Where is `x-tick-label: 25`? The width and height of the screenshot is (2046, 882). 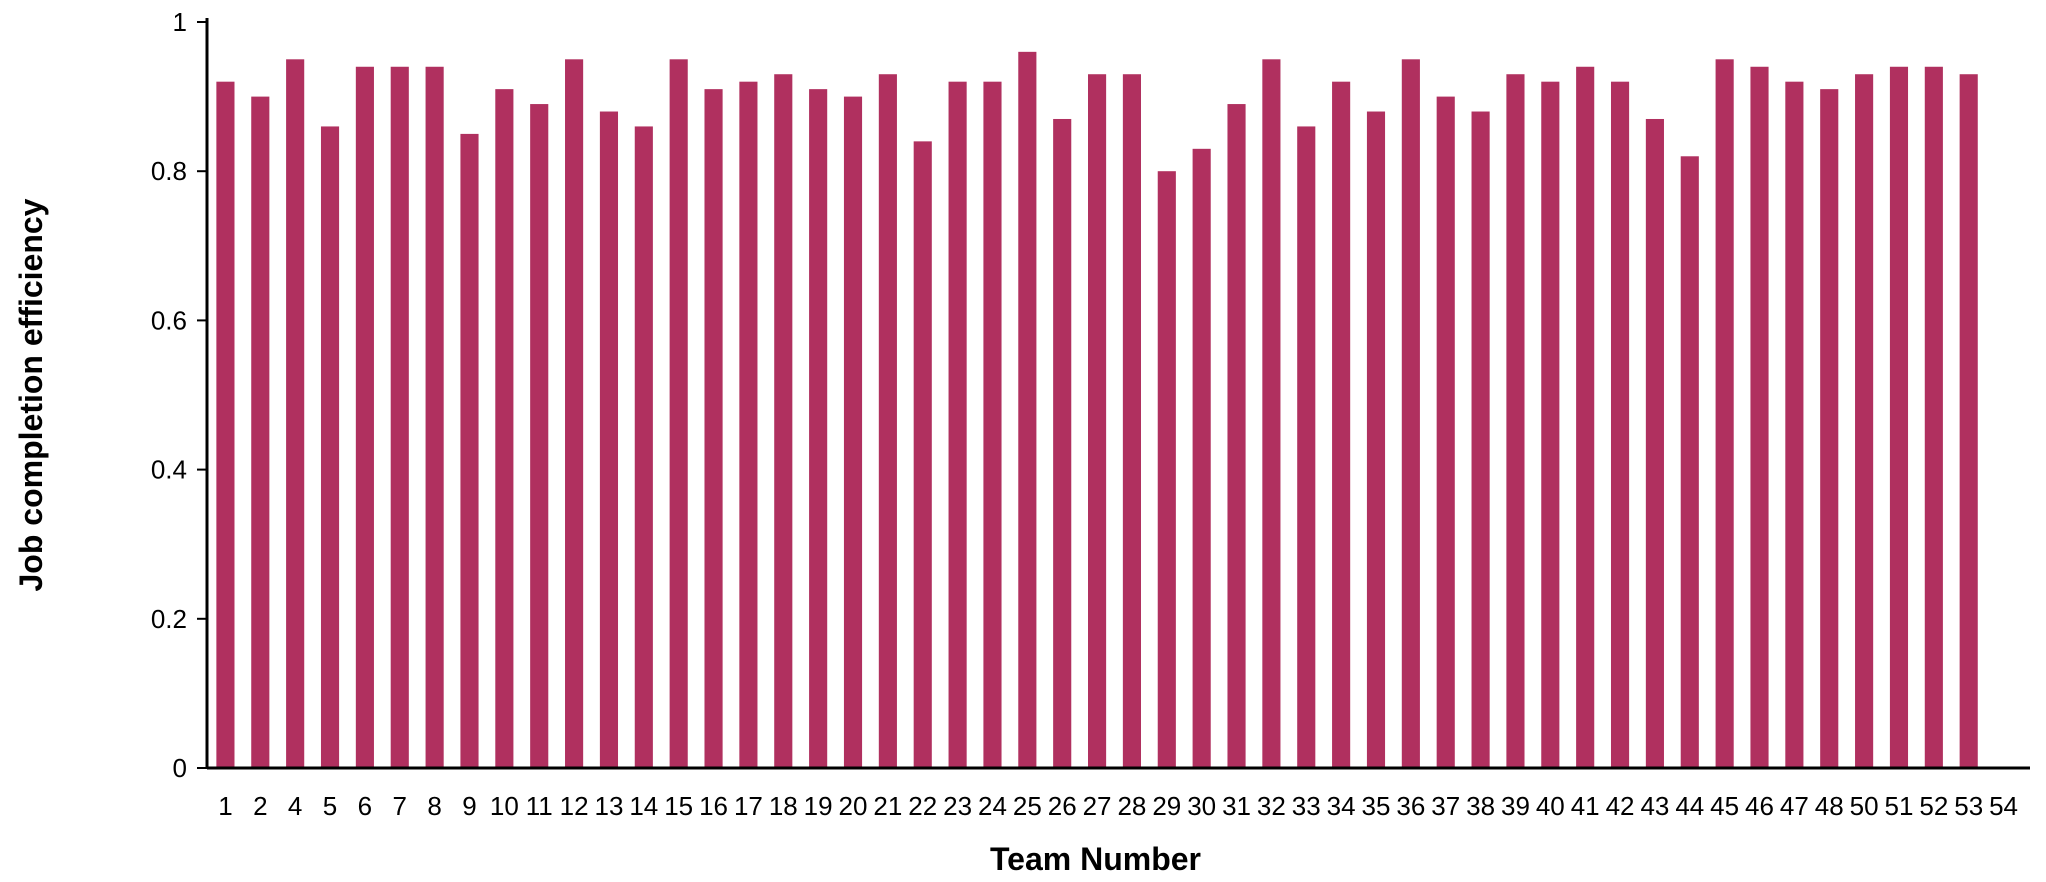
x-tick-label: 25 is located at coordinates (1027, 806).